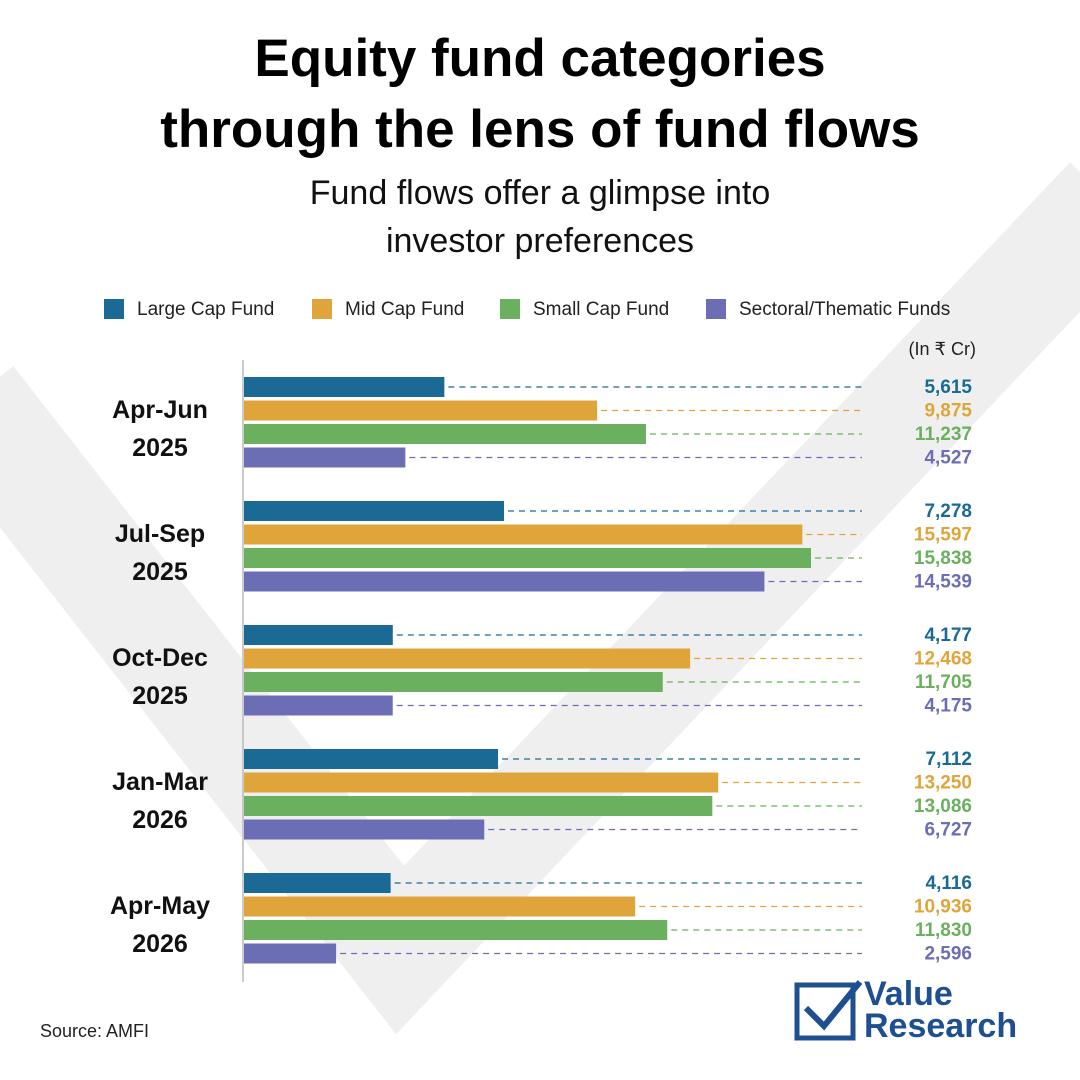 Image resolution: width=1080 pixels, height=1080 pixels. What do you see at coordinates (948, 511) in the screenshot?
I see `value-label: 7,278` at bounding box center [948, 511].